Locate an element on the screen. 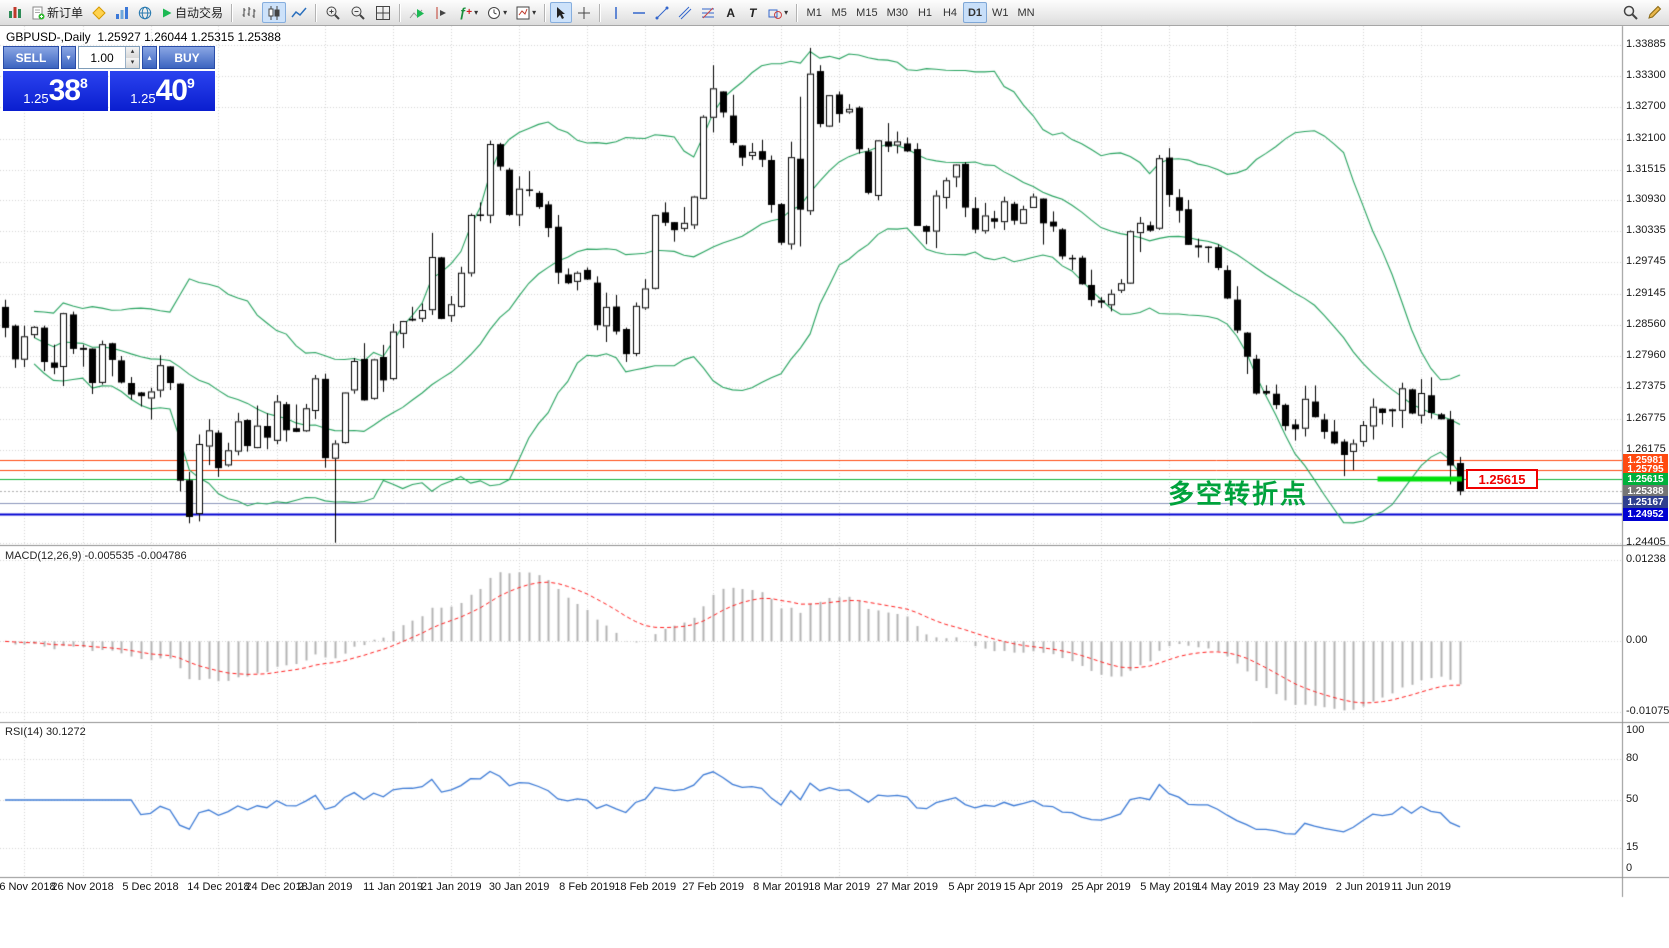  volume-value: 1.00 is located at coordinates (102, 57).